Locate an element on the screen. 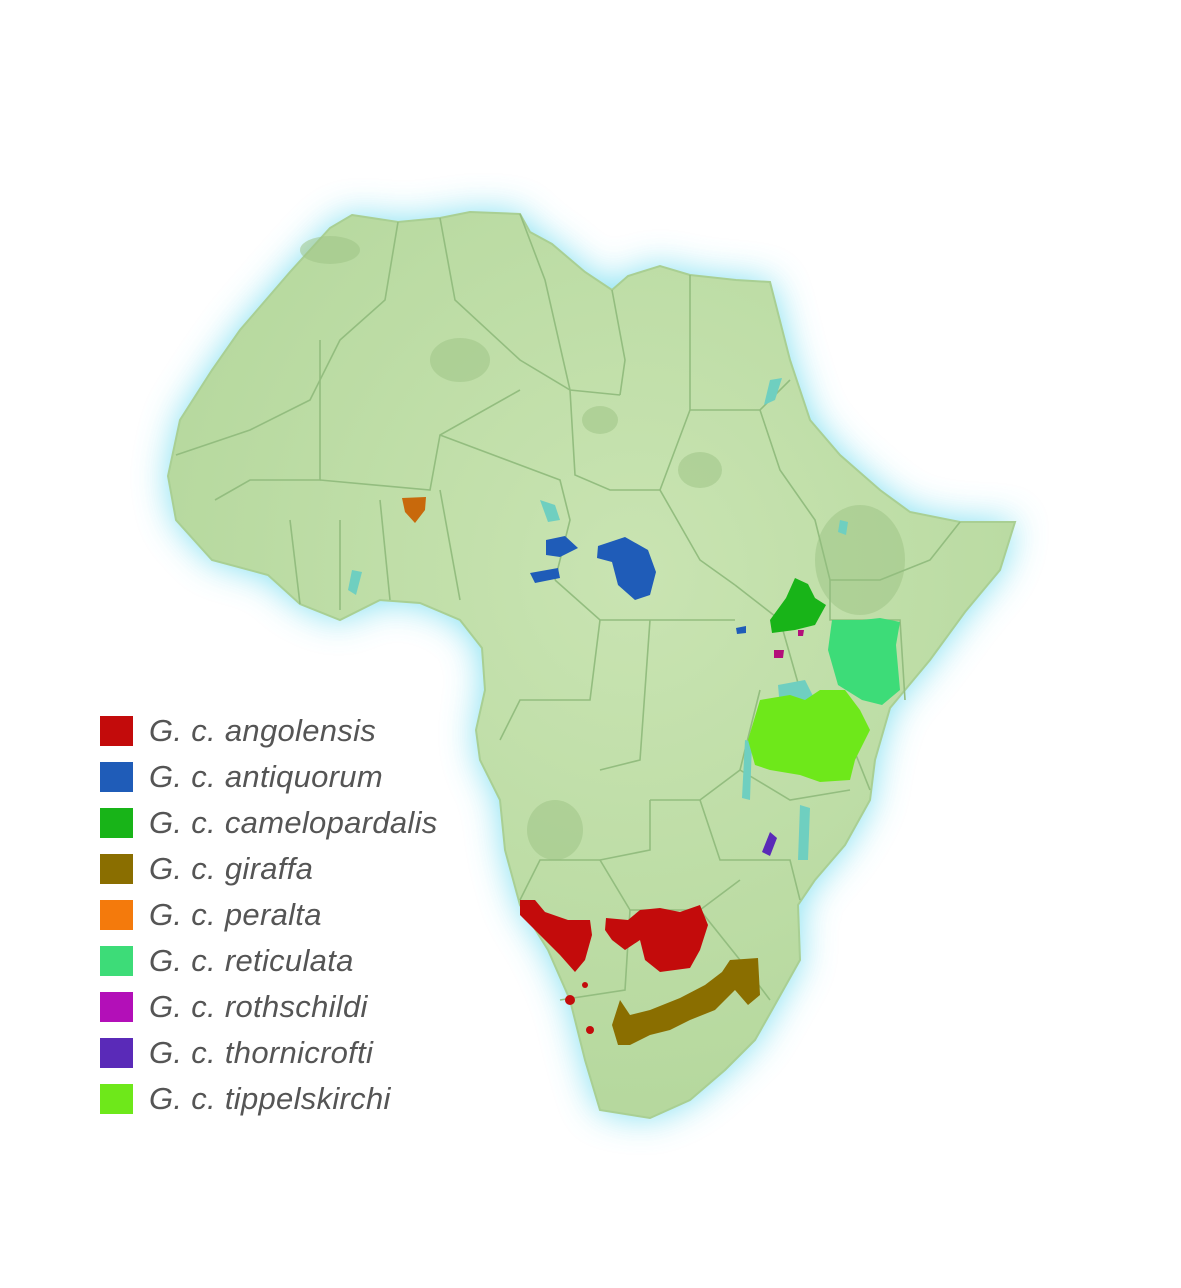 This screenshot has height=1288, width=1181. legend-item: G. c. camelopardalis is located at coordinates (269, 823).